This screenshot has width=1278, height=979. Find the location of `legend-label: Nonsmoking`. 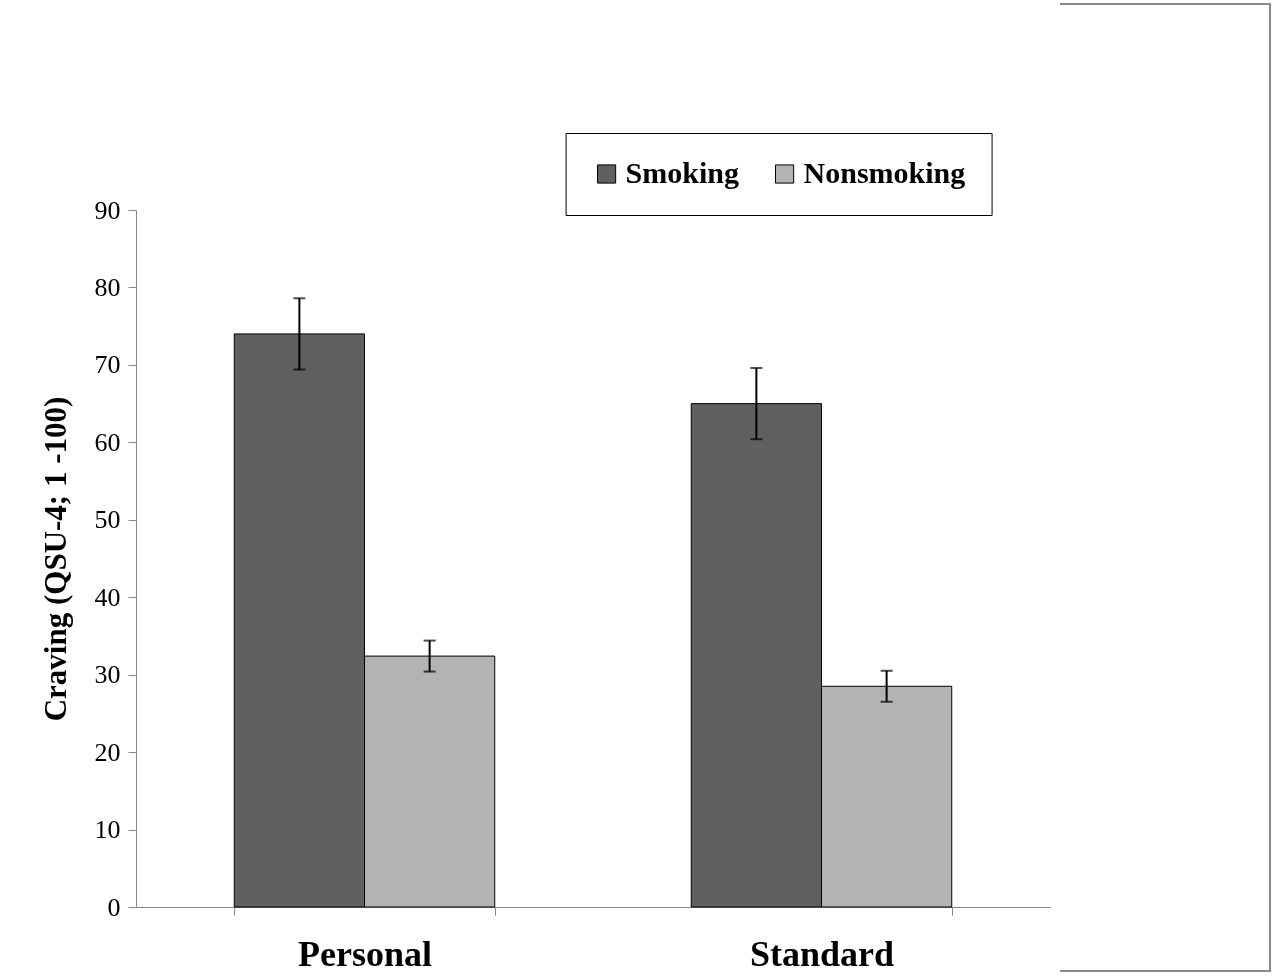

legend-label: Nonsmoking is located at coordinates (884, 172).